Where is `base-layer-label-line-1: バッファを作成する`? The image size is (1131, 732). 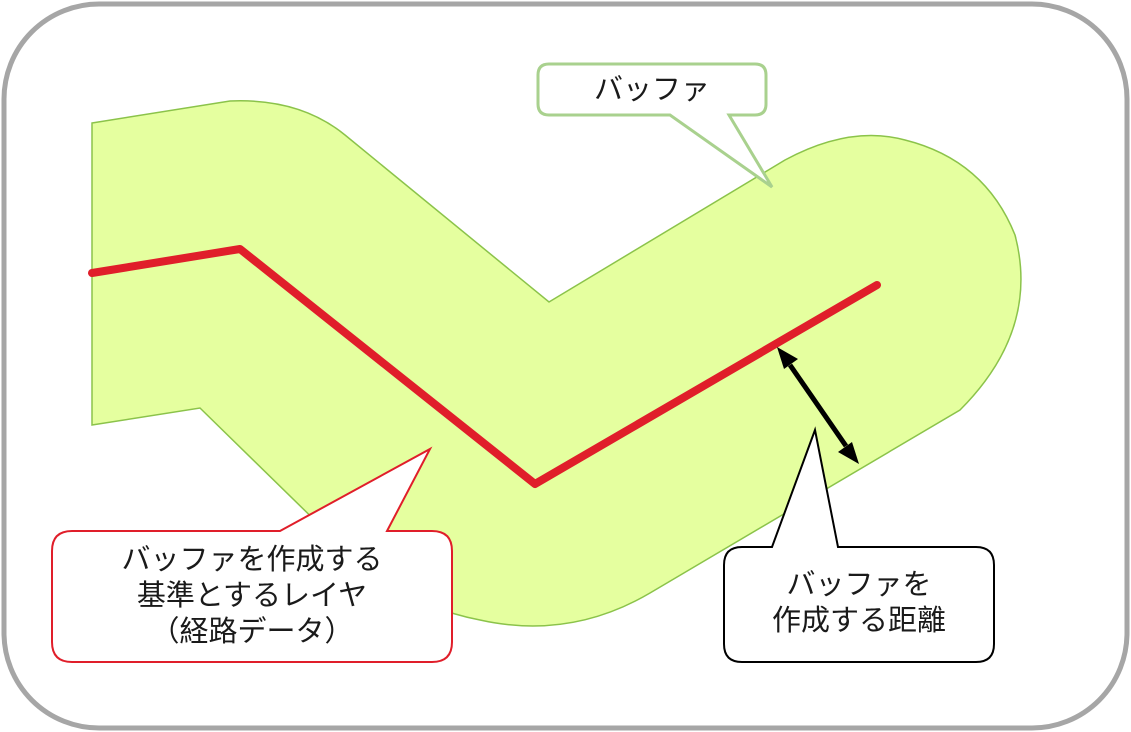
base-layer-label-line-1: バッファを作成する is located at coordinates (252, 559).